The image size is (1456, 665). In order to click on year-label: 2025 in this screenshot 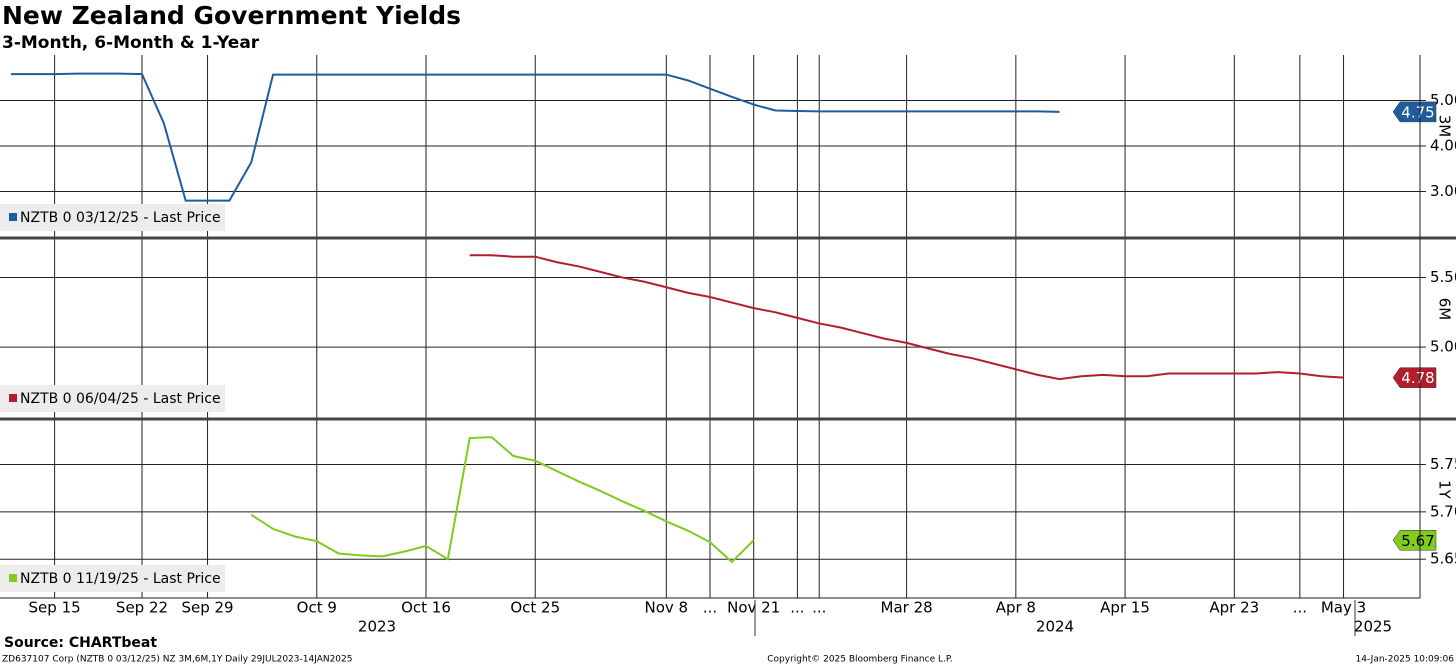, I will do `click(1373, 627)`.